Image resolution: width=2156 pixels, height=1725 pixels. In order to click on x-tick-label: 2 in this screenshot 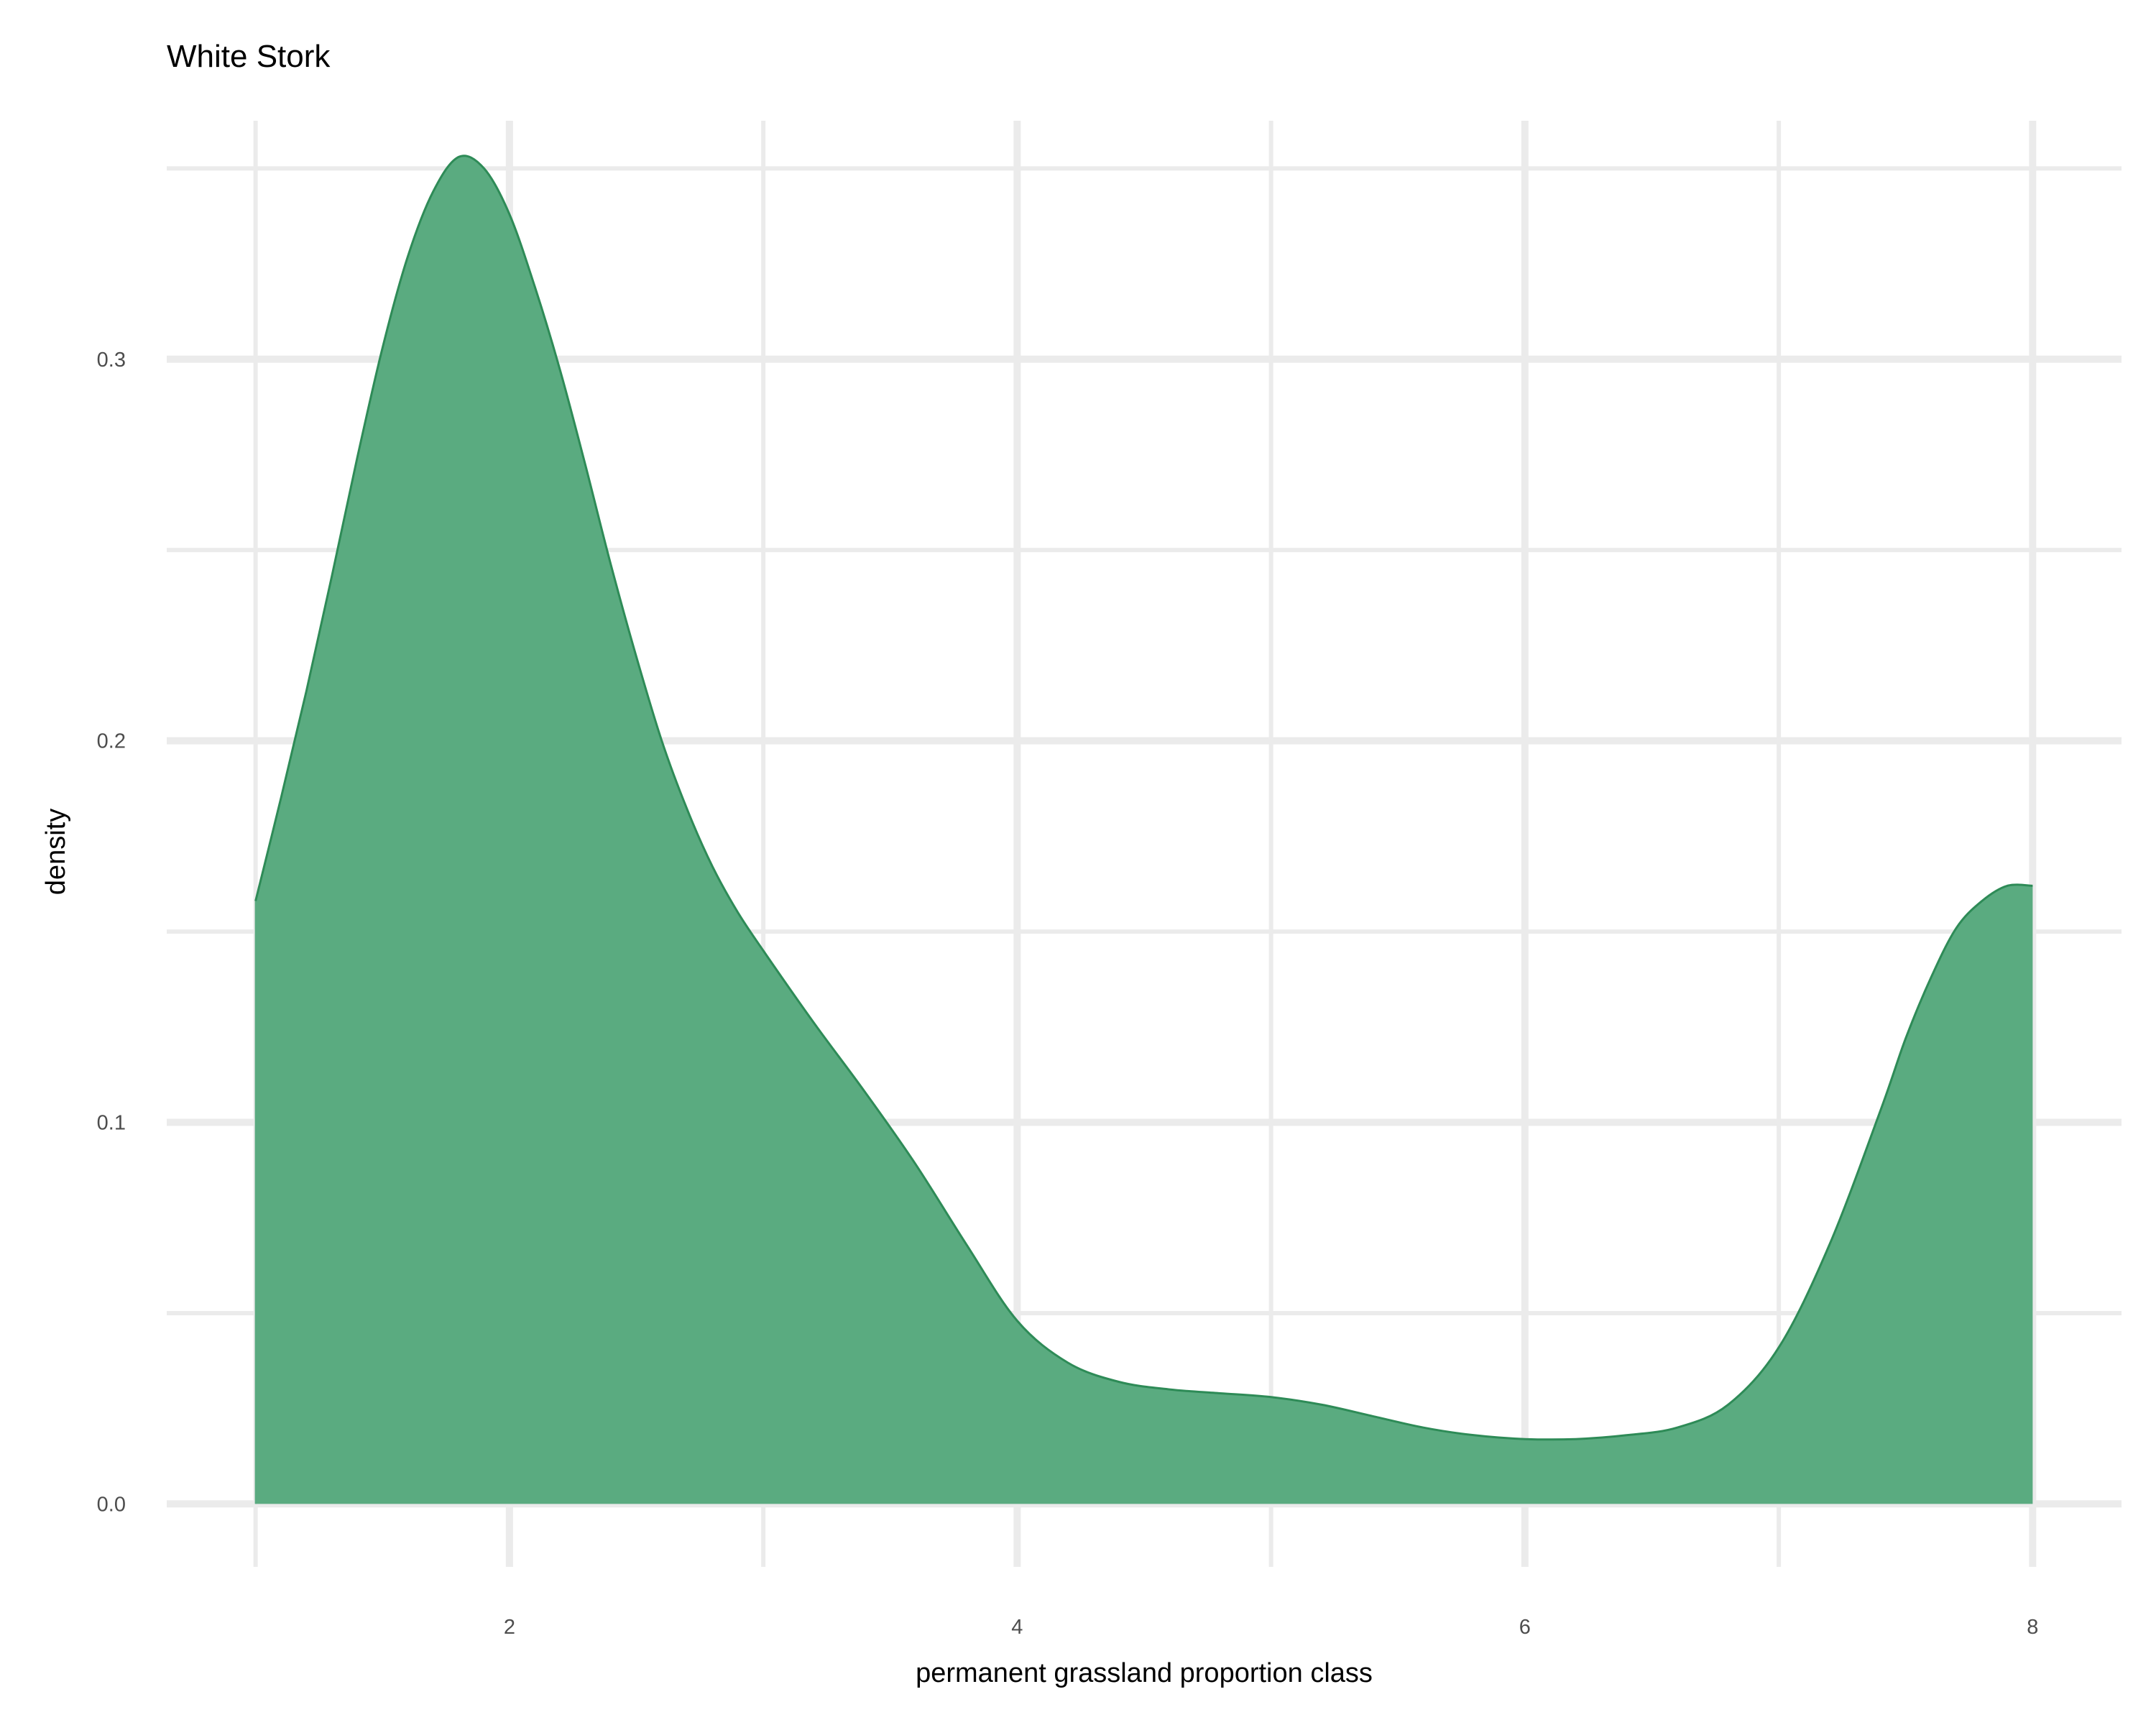, I will do `click(509, 1627)`.